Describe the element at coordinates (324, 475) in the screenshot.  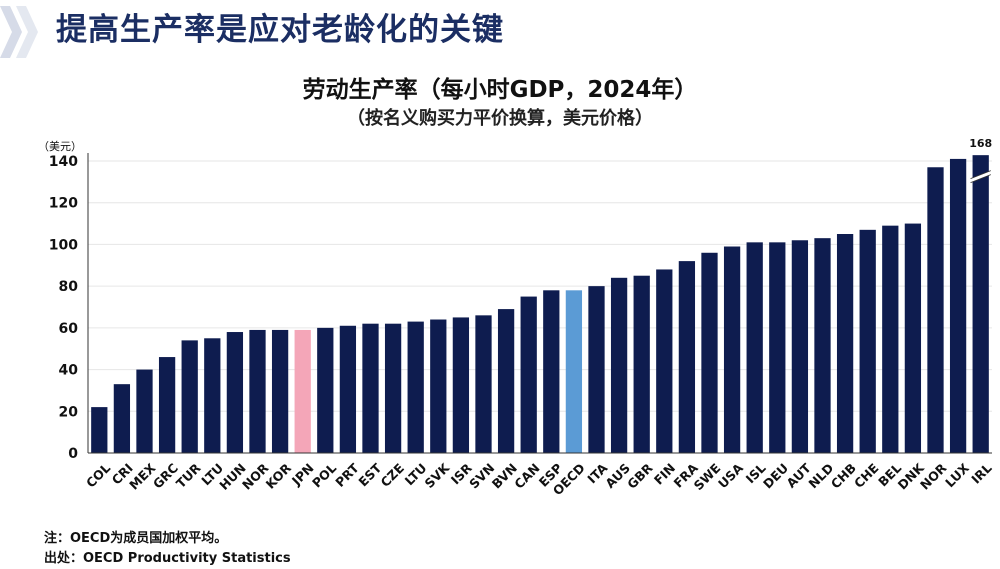
I see `x-tick-label: POL` at that location.